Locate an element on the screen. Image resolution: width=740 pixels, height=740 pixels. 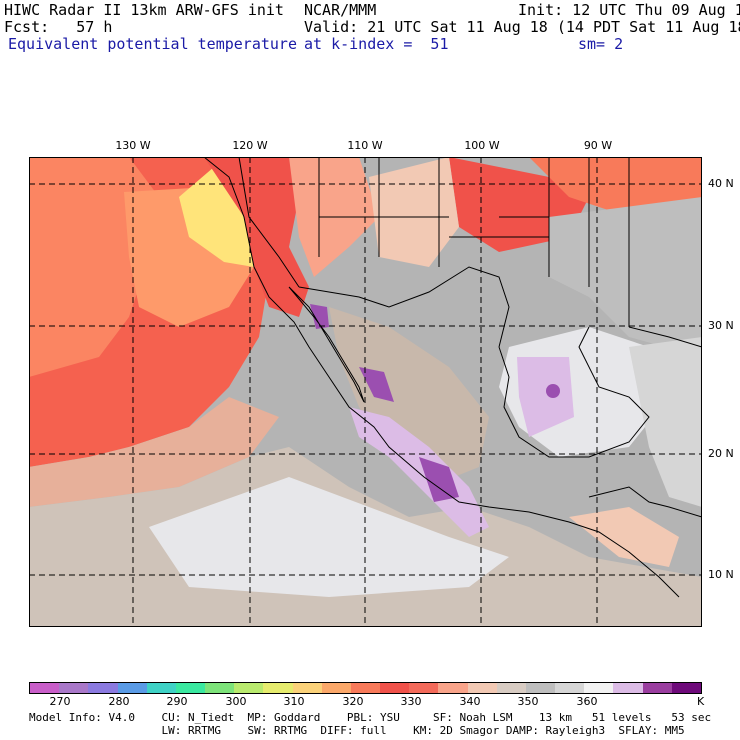
eastern-pacific-white is located at coordinates (329, 537).